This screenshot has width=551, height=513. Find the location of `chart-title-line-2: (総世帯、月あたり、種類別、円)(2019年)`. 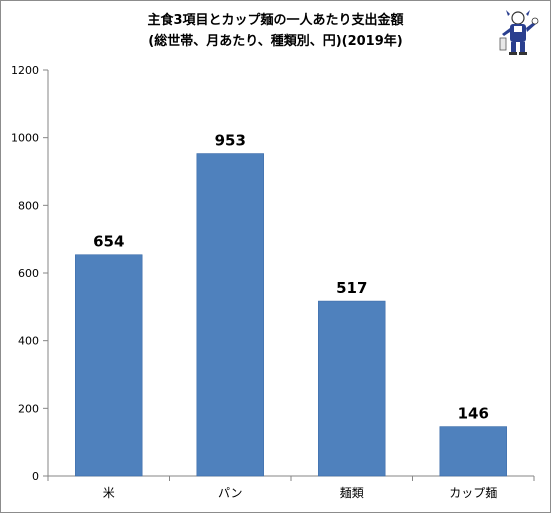

chart-title-line-2: (総世帯、月あたり、種類別、円)(2019年) is located at coordinates (275, 41).